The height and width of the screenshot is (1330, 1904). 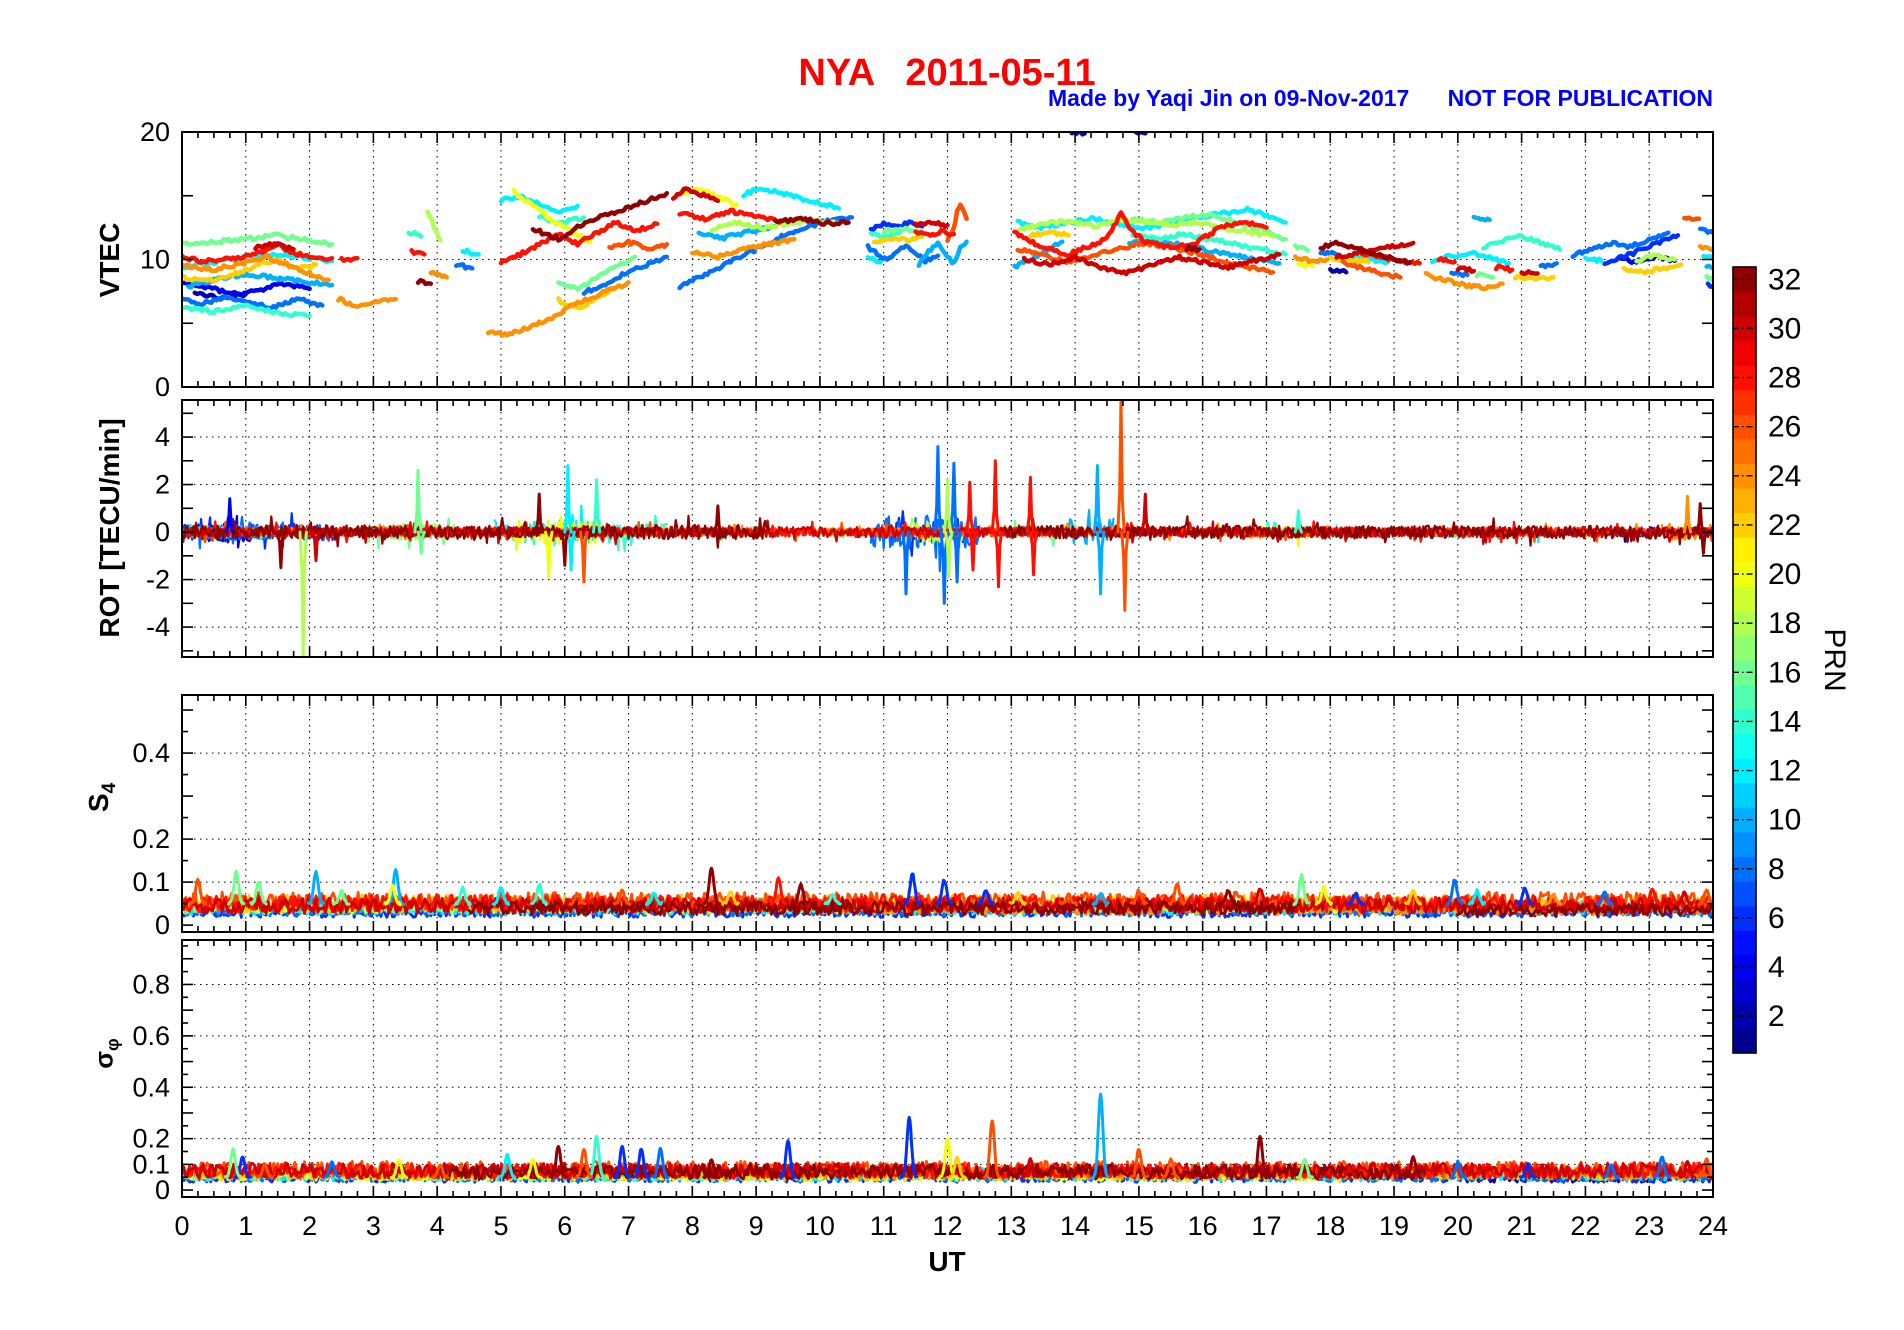 What do you see at coordinates (162, 1190) in the screenshot?
I see `y-tick-label: 0` at bounding box center [162, 1190].